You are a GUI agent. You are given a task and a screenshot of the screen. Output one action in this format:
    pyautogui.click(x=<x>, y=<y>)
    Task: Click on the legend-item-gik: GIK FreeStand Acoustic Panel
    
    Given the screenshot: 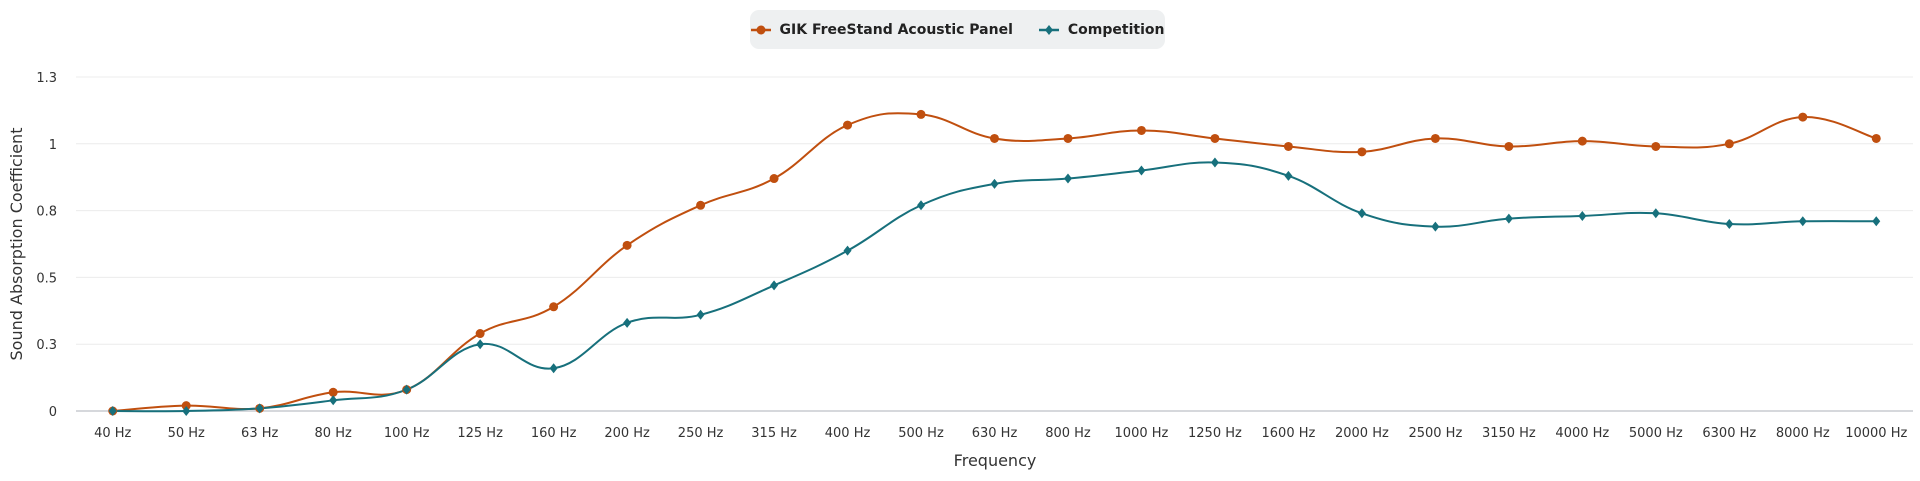 What is the action you would take?
    pyautogui.click(x=881, y=29)
    